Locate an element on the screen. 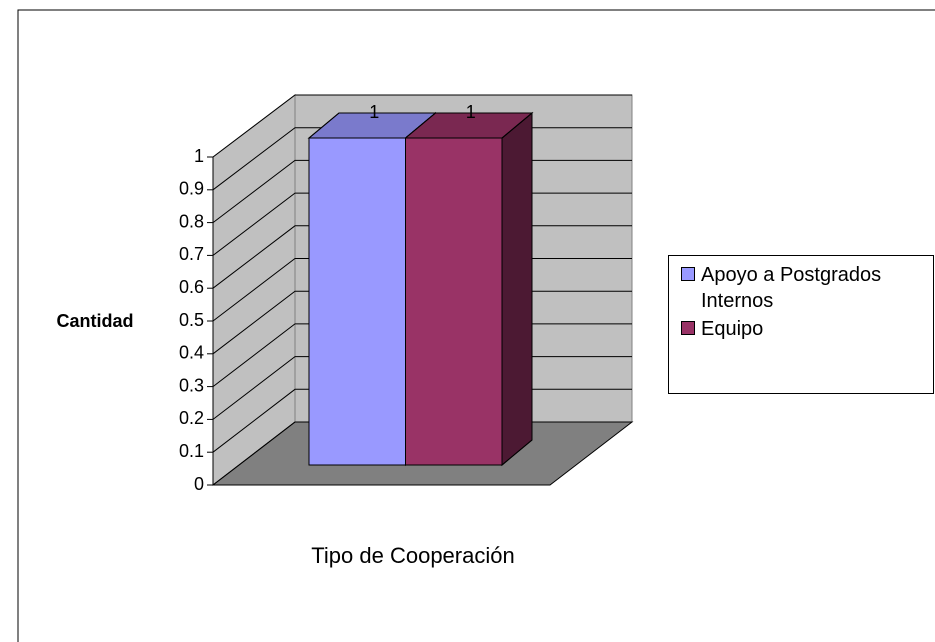 This screenshot has height=642, width=935. y-tick-label: 0.5 is located at coordinates (191, 320).